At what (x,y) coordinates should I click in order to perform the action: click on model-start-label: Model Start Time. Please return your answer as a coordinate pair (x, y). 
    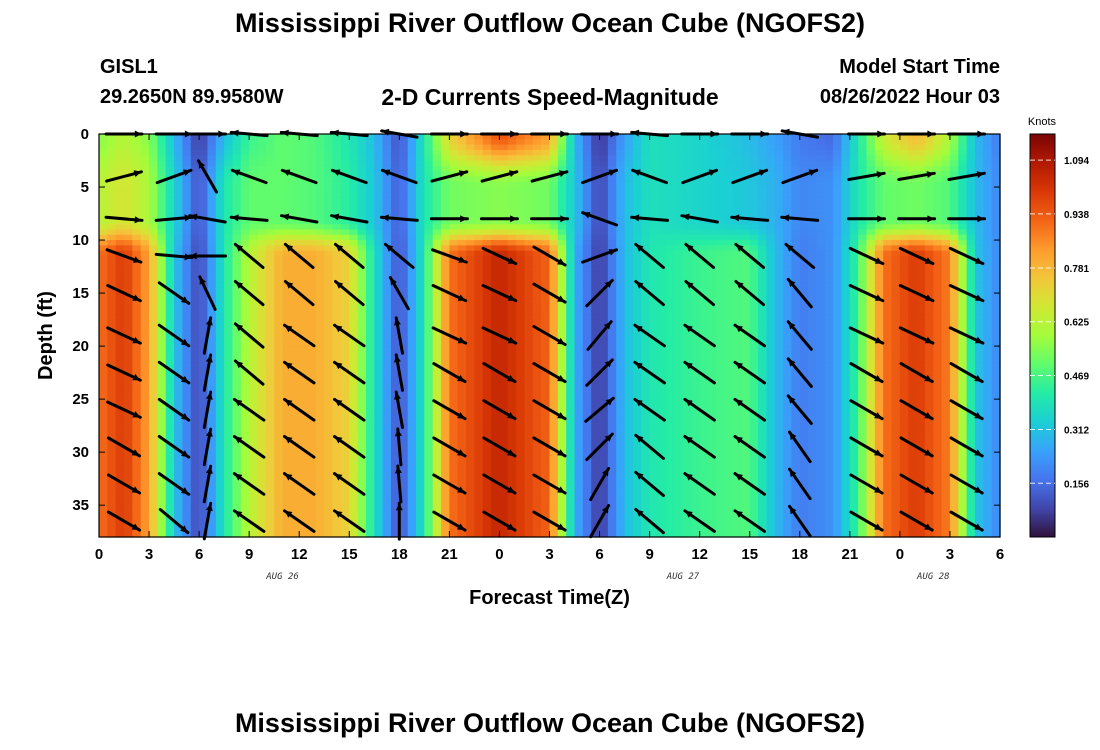
    Looking at the image, I should click on (919, 67).